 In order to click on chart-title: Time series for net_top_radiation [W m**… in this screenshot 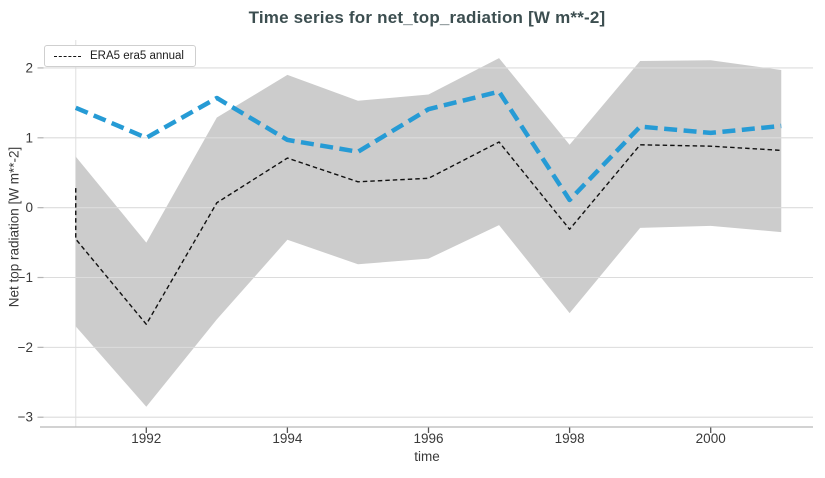, I will do `click(427, 17)`.